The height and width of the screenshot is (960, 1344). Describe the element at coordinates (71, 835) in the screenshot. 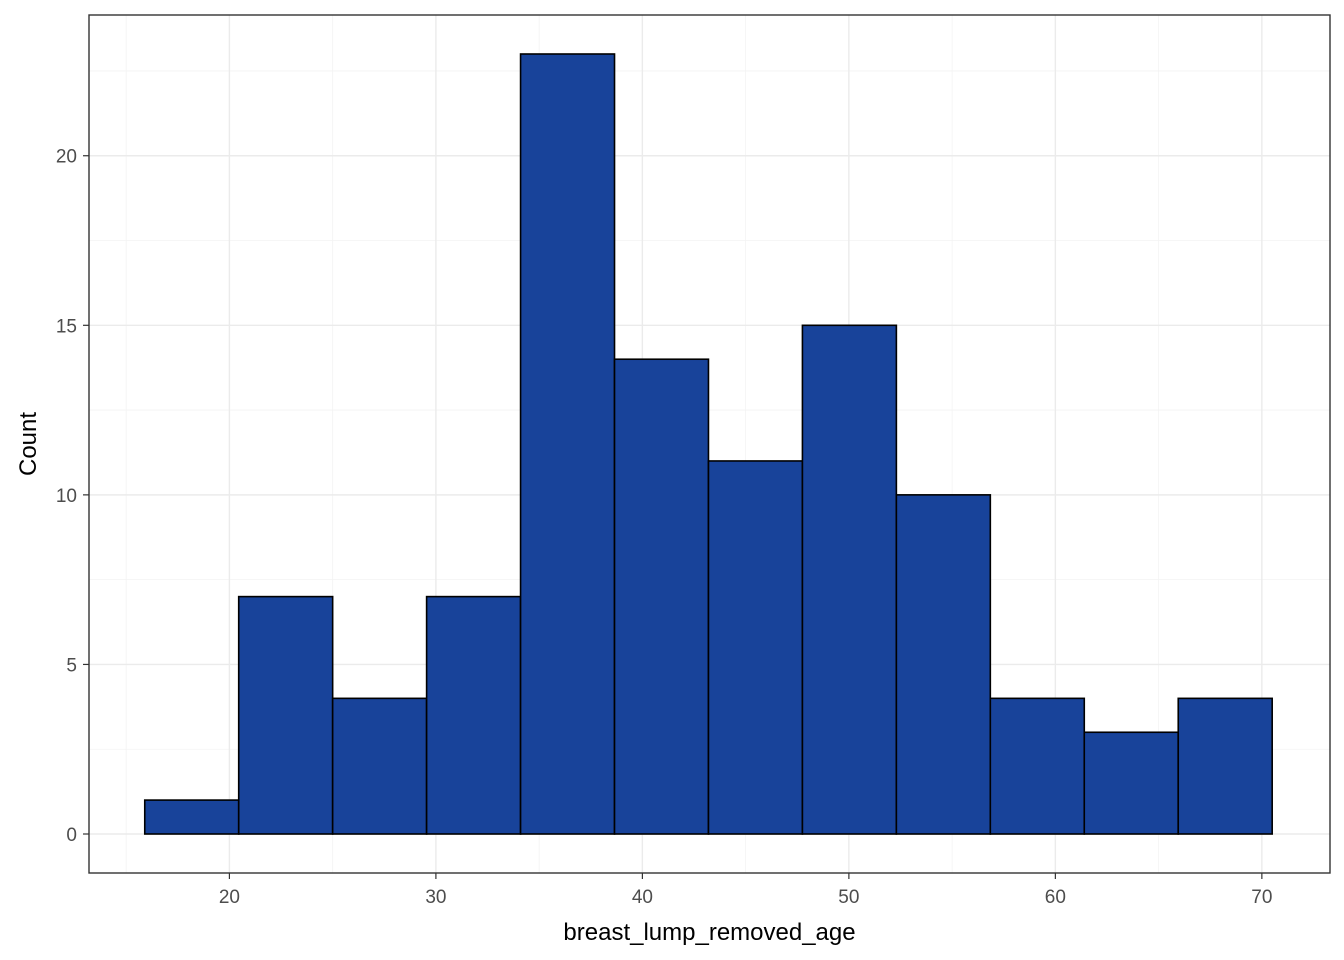

I see `y-tick-label: 0` at that location.